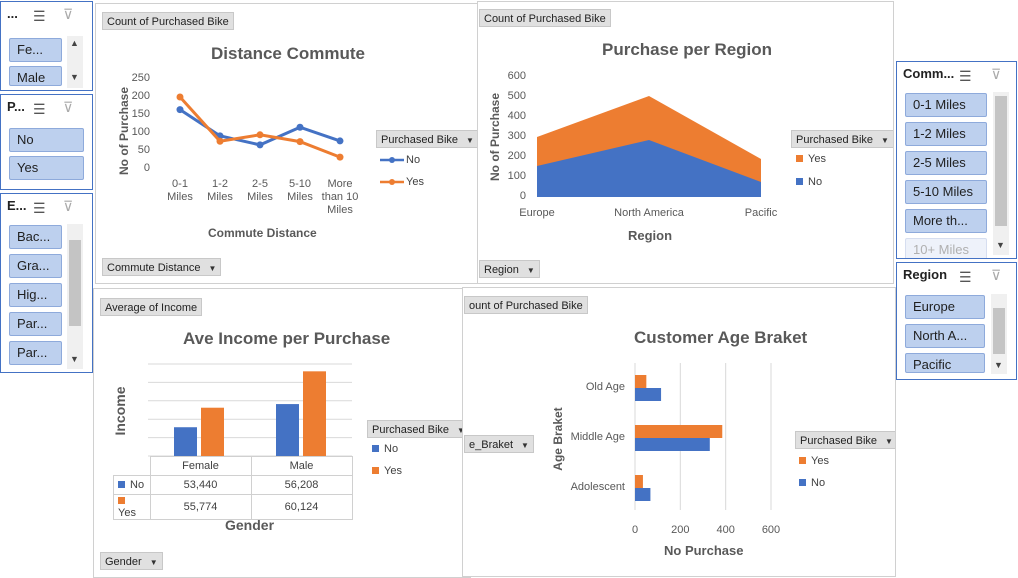 The width and height of the screenshot is (1018, 578). Describe the element at coordinates (945, 363) in the screenshot. I see `slicer-item-pacific: Pacific` at that location.